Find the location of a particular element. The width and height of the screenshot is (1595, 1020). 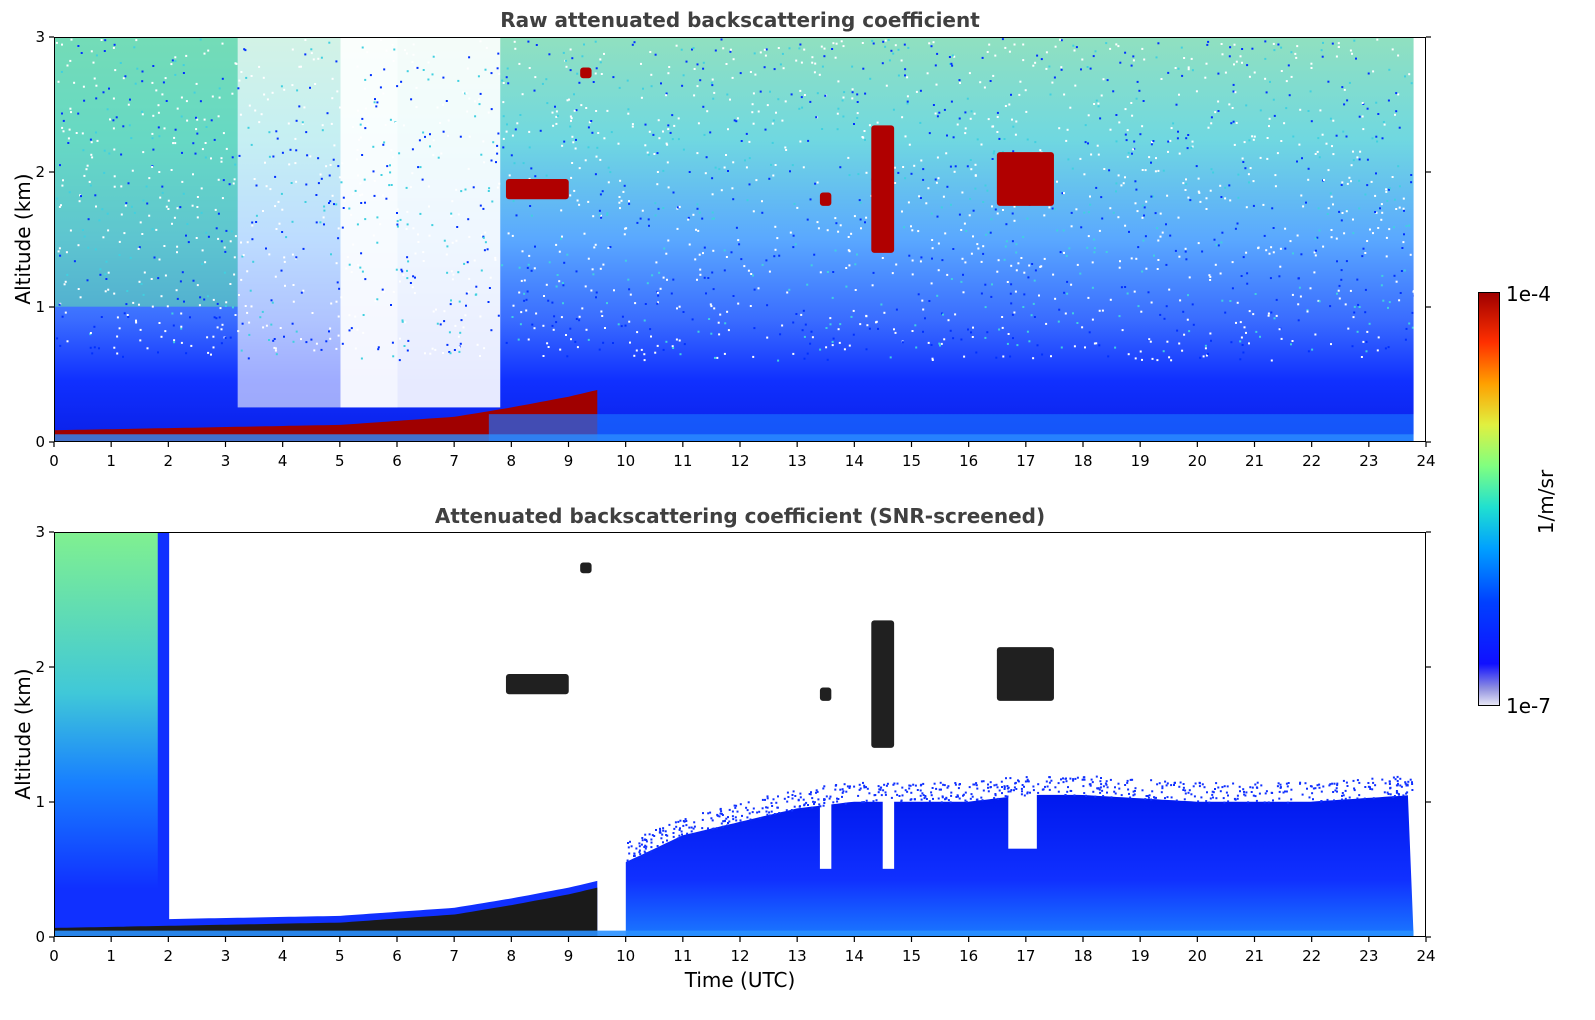

colorbar-max-label: 1e-4 is located at coordinates (1528, 294).